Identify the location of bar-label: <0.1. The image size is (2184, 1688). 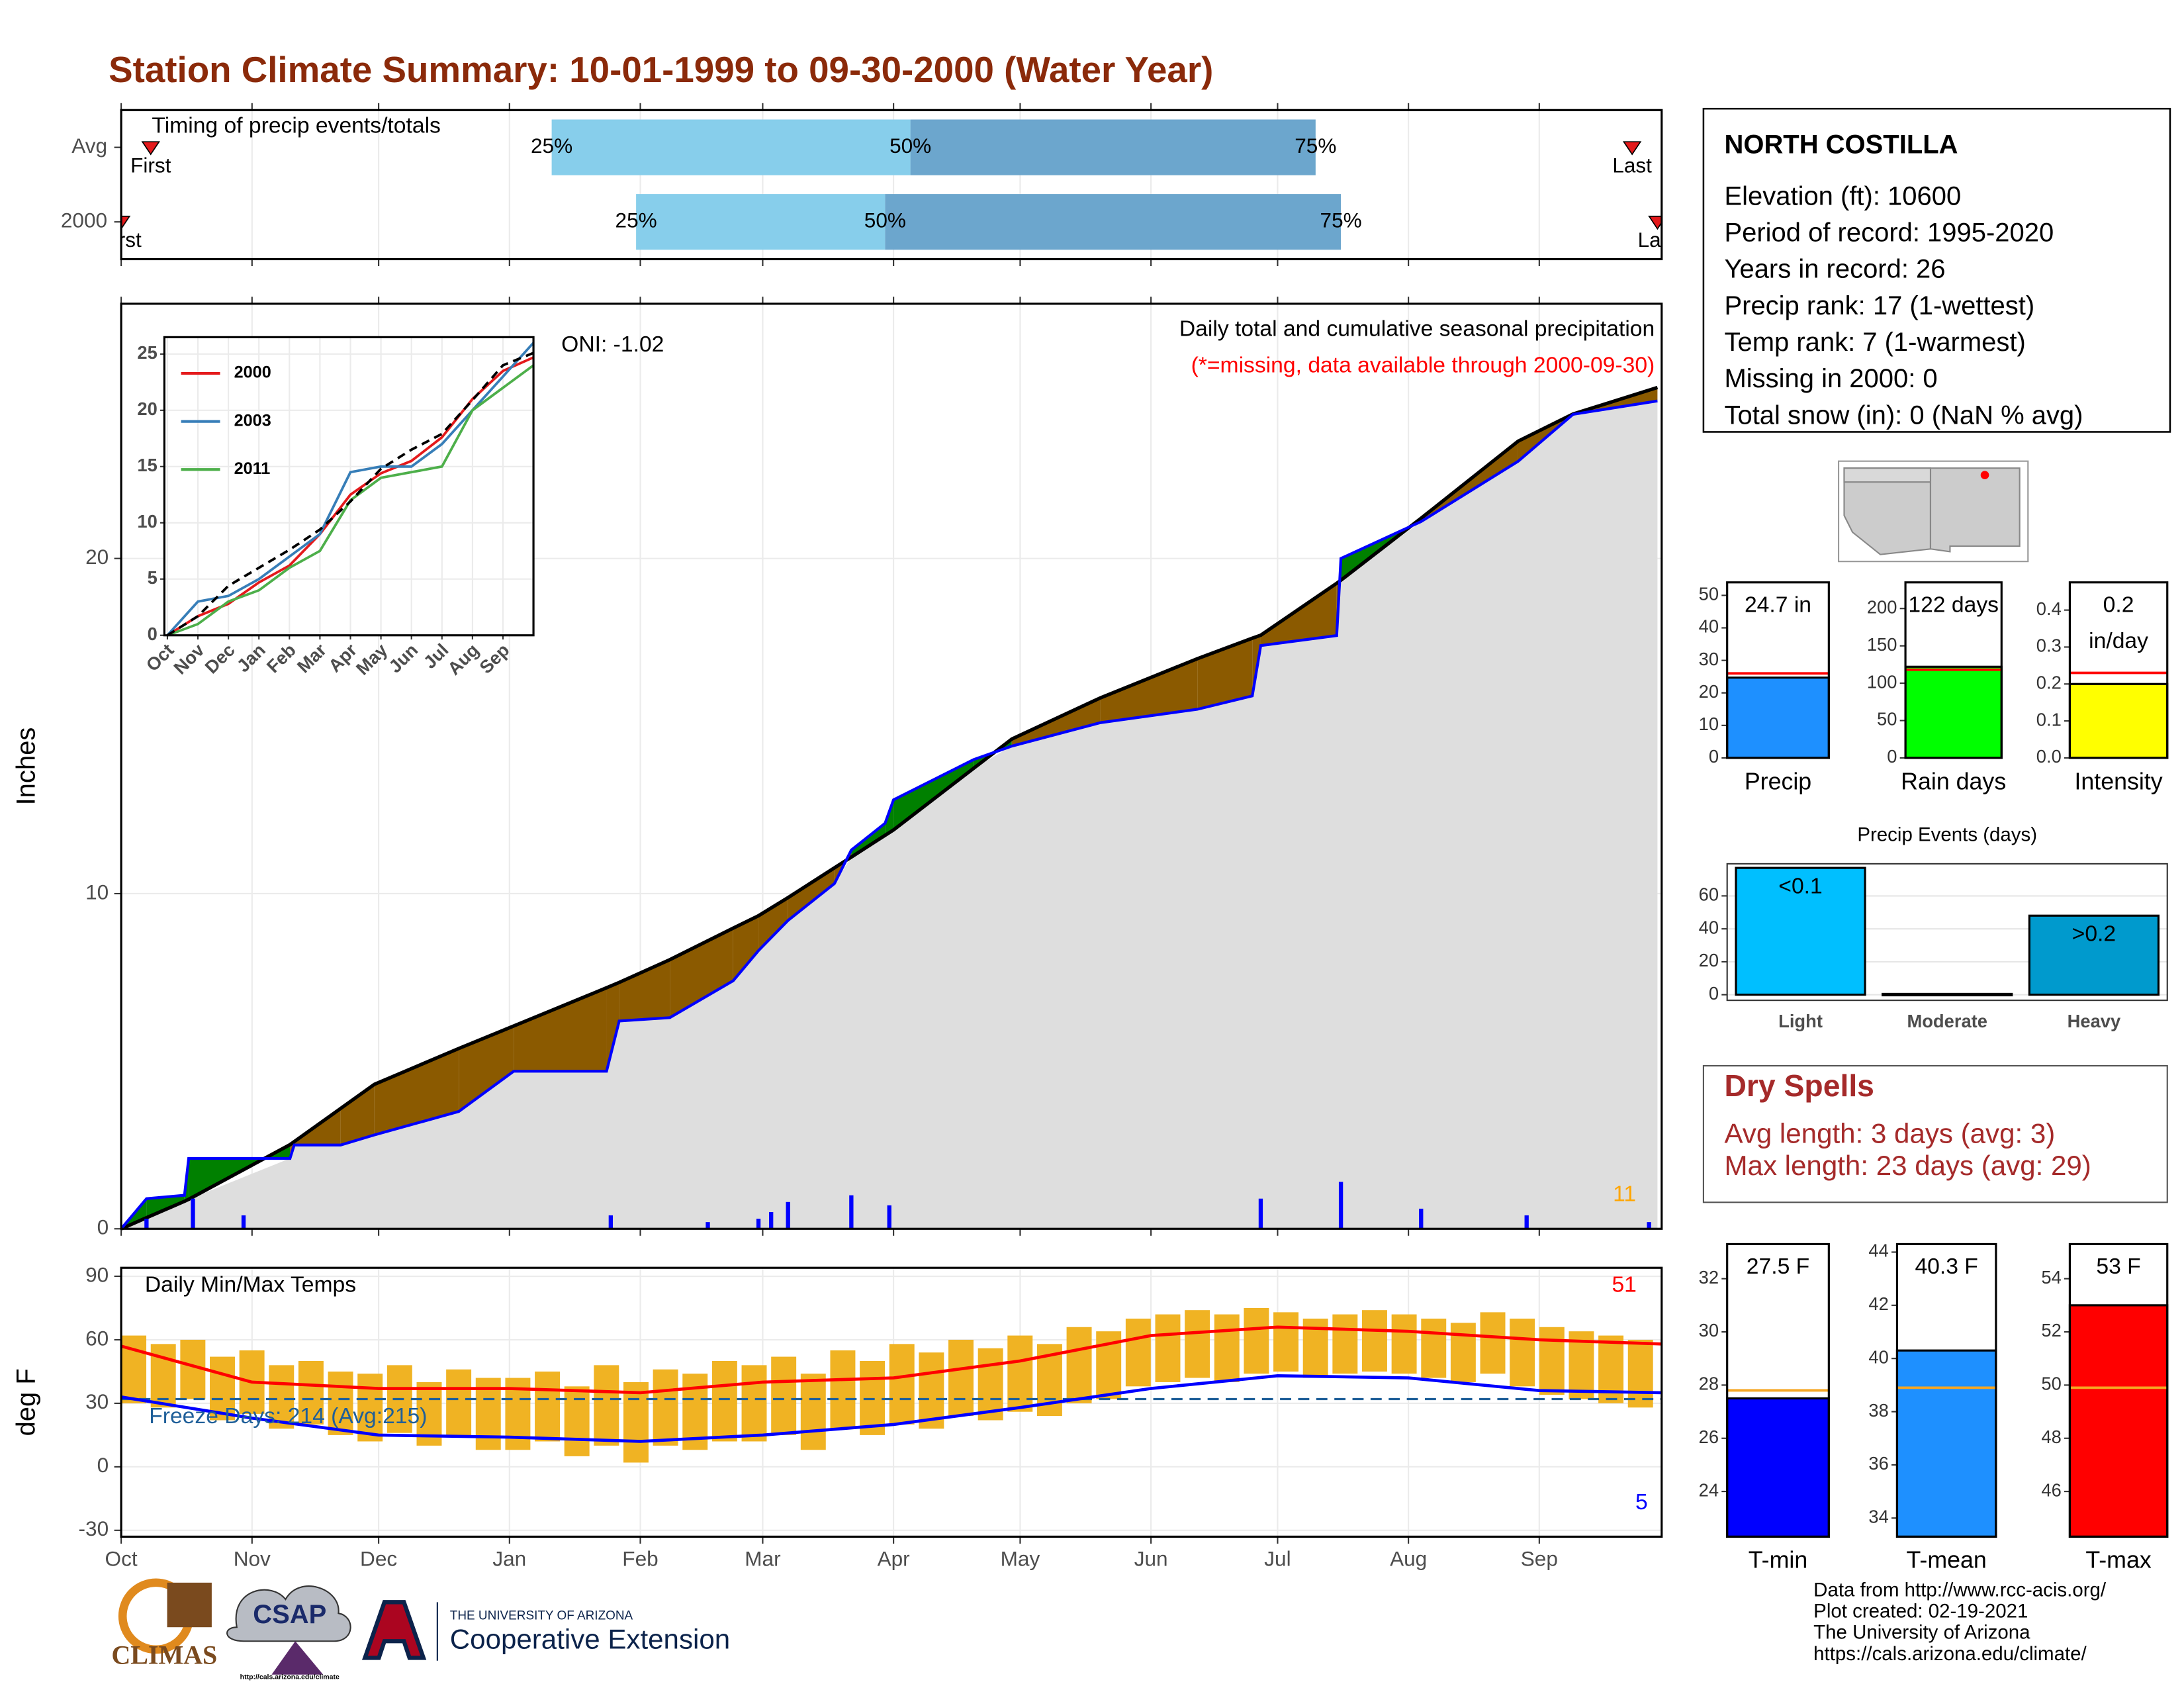
(1800, 886).